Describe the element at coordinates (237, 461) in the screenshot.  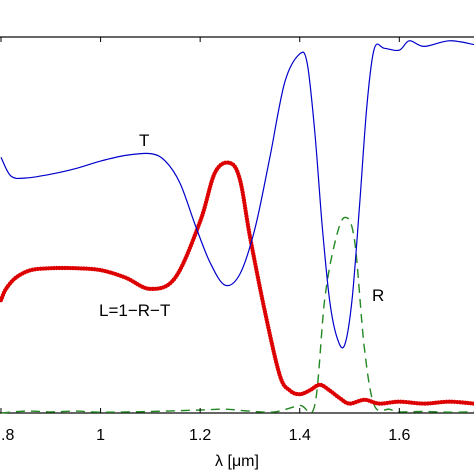
I see `x-axis-label: λ [μm]` at that location.